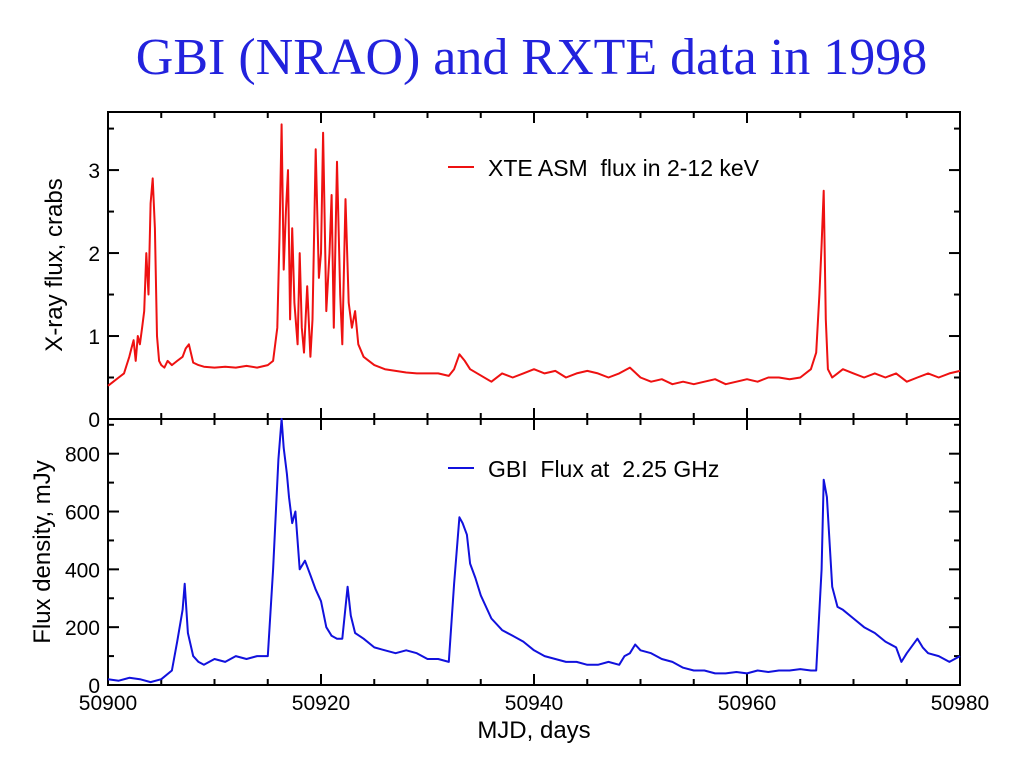  What do you see at coordinates (603, 469) in the screenshot?
I see `radio-legend-label: GBI Flux at 2.25 GHz` at bounding box center [603, 469].